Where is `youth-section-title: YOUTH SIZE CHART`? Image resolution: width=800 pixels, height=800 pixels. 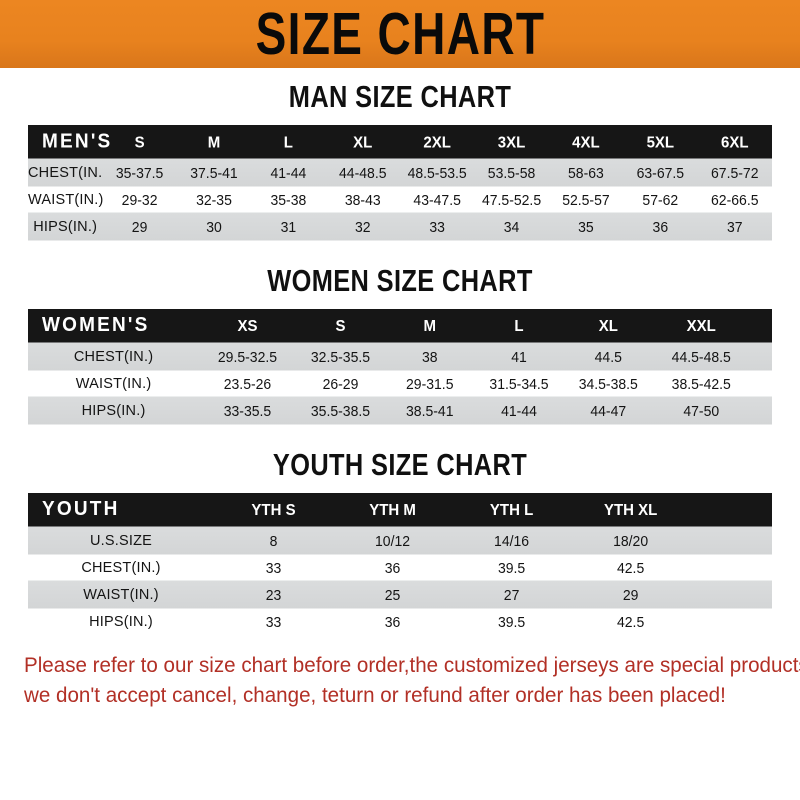 youth-section-title: YOUTH SIZE CHART is located at coordinates (400, 465).